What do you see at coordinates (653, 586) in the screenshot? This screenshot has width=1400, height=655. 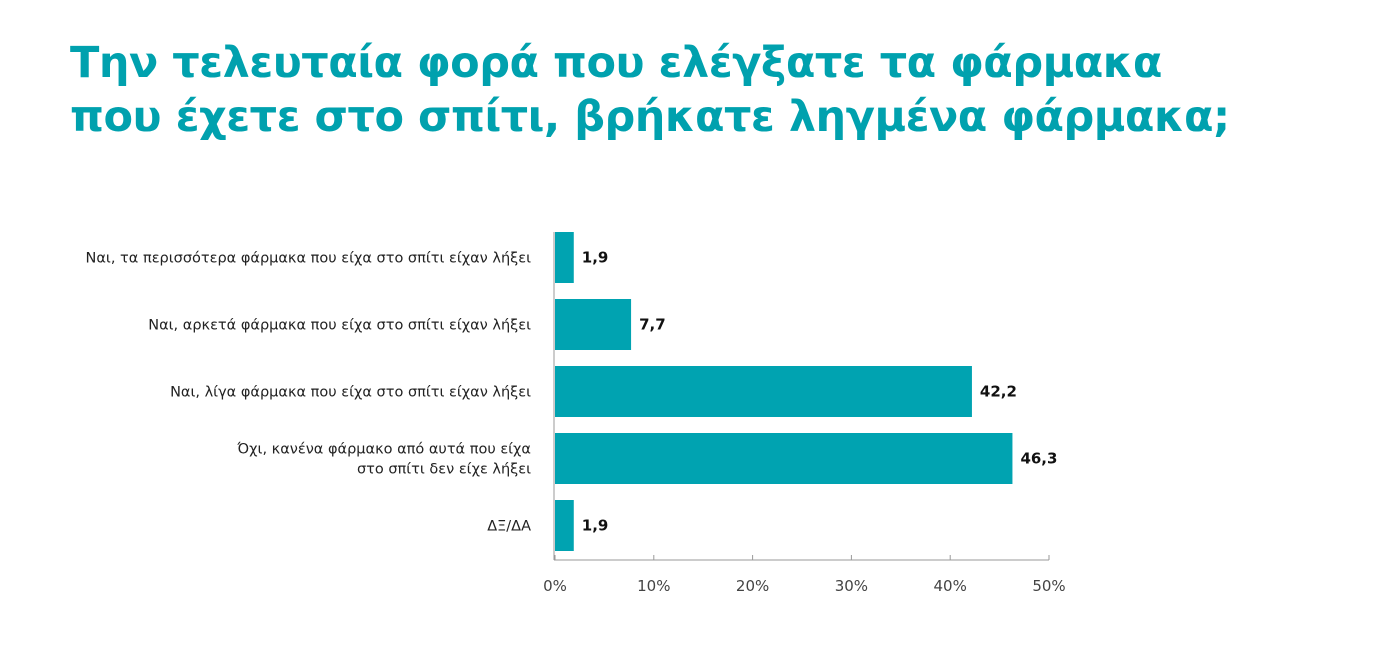 I see `x-tick-label: 10%` at bounding box center [653, 586].